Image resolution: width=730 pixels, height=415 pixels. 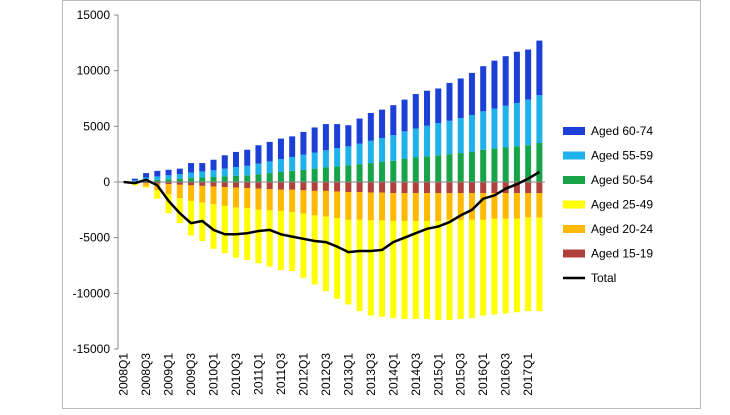 I want to click on y-tick-label: 10000, so click(x=94, y=71).